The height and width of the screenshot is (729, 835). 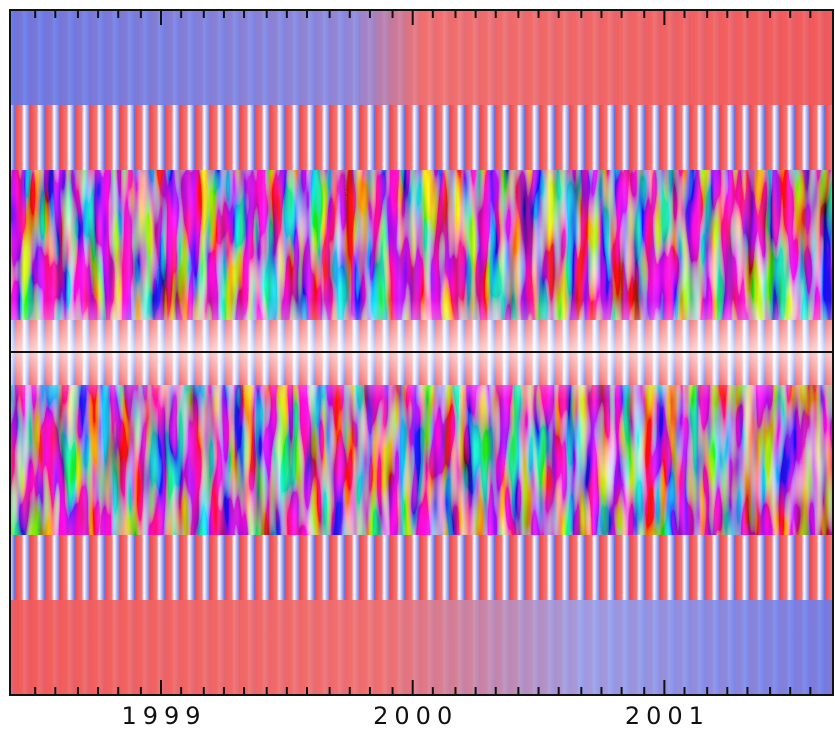 I want to click on x-tick-label: 2001, so click(x=667, y=715).